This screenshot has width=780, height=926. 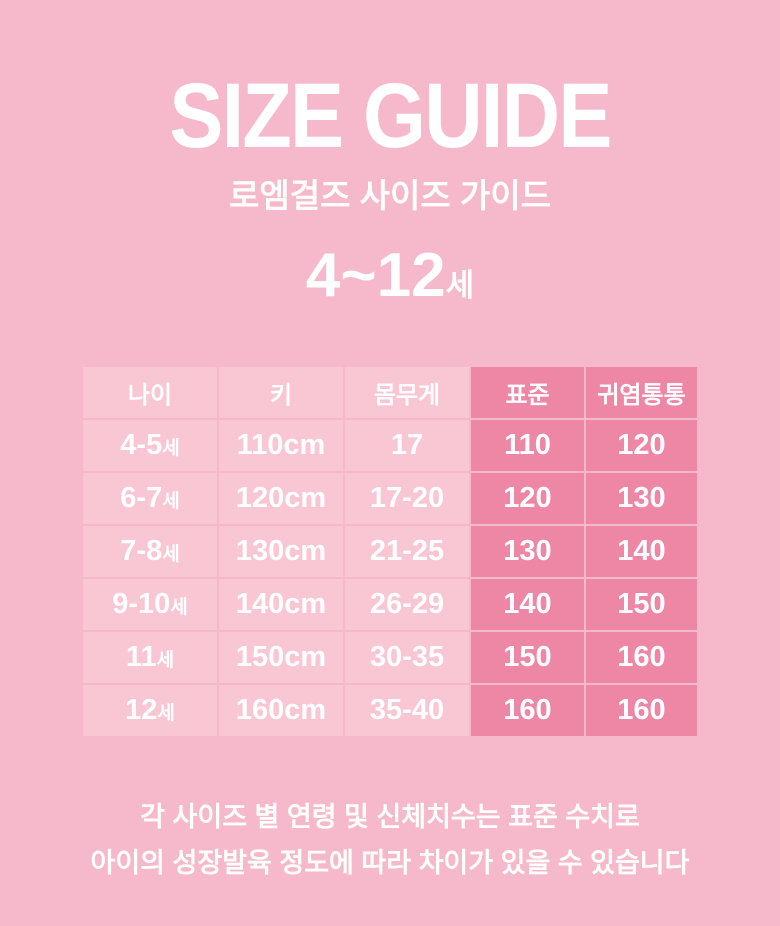 I want to click on cell-age: 11세, so click(x=150, y=657).